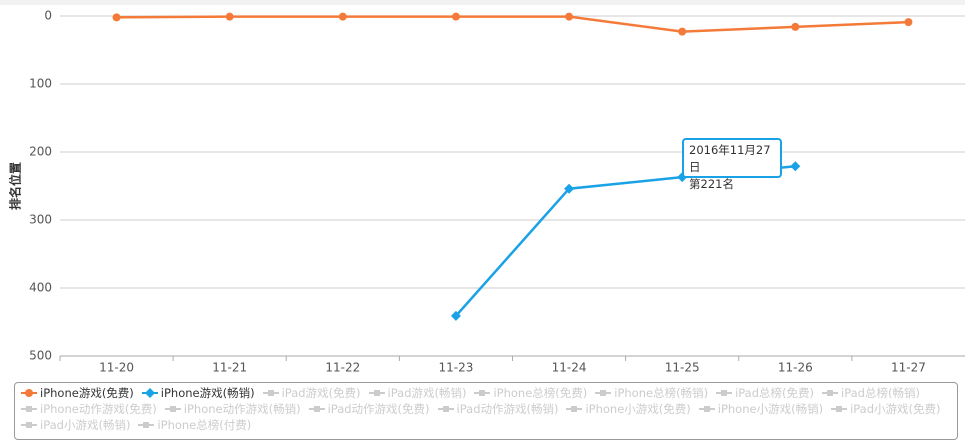  What do you see at coordinates (40, 84) in the screenshot?
I see `y-tick-label: 100` at bounding box center [40, 84].